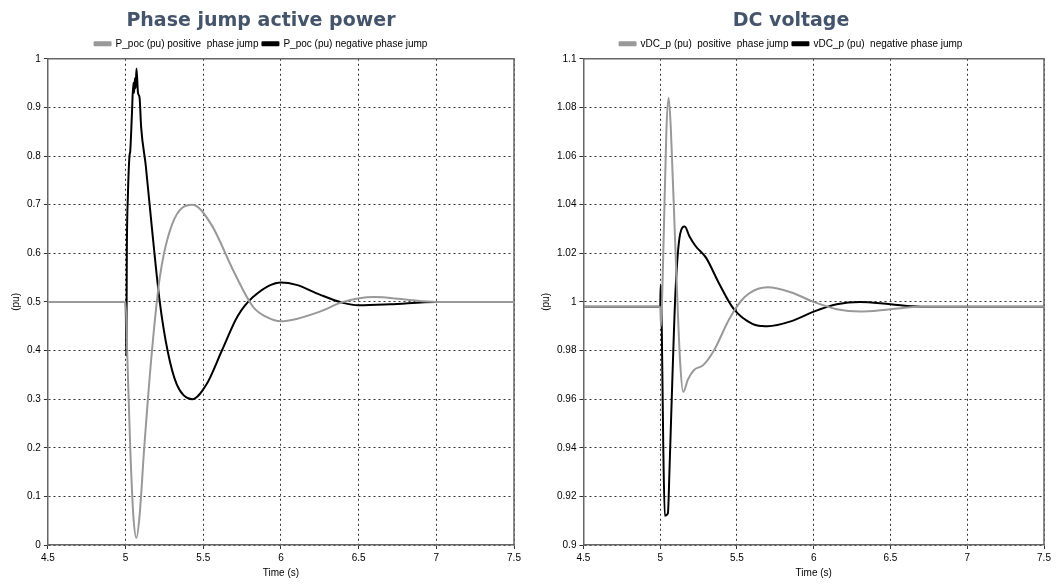  What do you see at coordinates (566, 107) in the screenshot?
I see `y-tick-label: 1.08` at bounding box center [566, 107].